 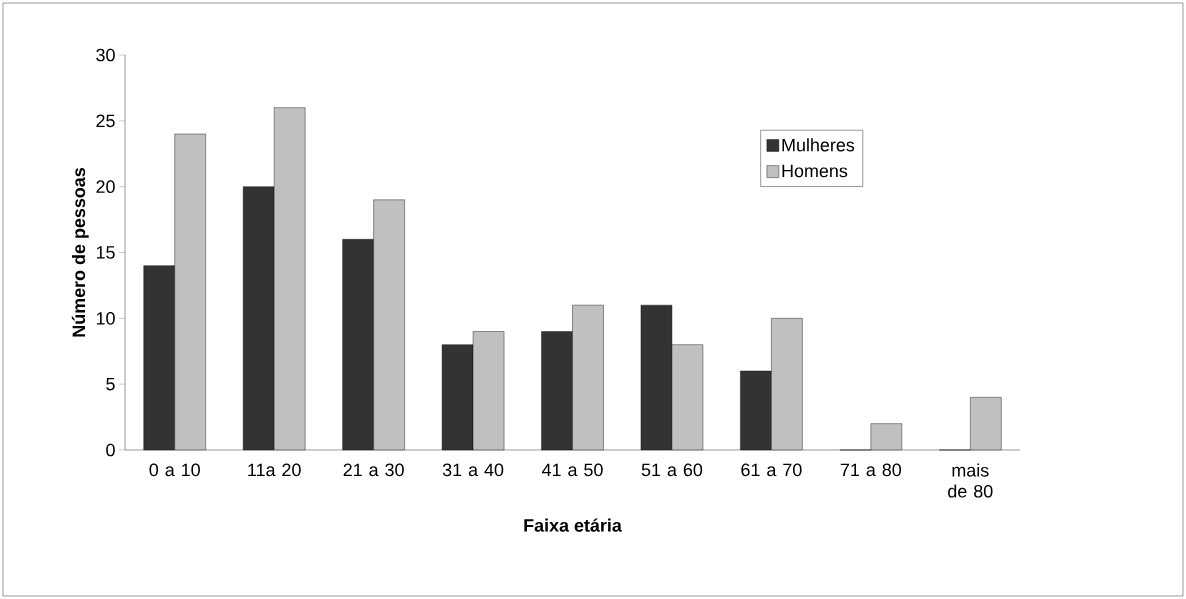 What do you see at coordinates (105, 121) in the screenshot?
I see `y-tick-label: 25` at bounding box center [105, 121].